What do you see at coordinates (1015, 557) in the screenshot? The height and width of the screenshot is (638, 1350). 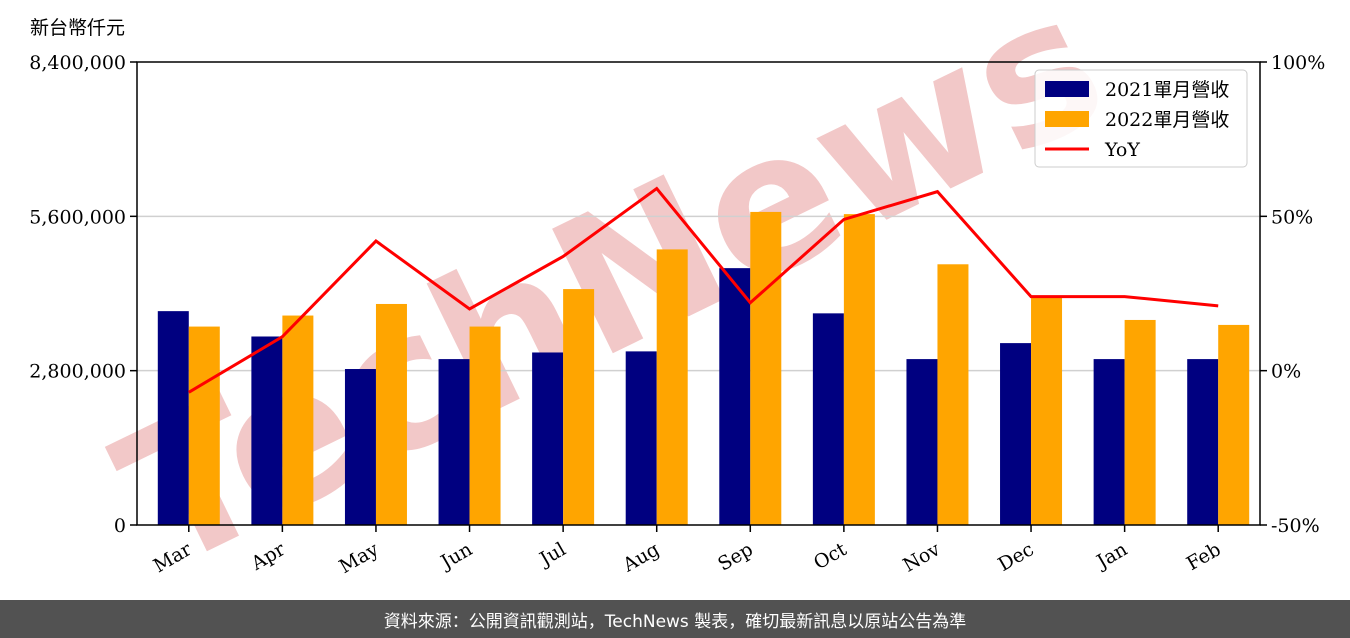 I see `x-tick-label-dec: Dec` at bounding box center [1015, 557].